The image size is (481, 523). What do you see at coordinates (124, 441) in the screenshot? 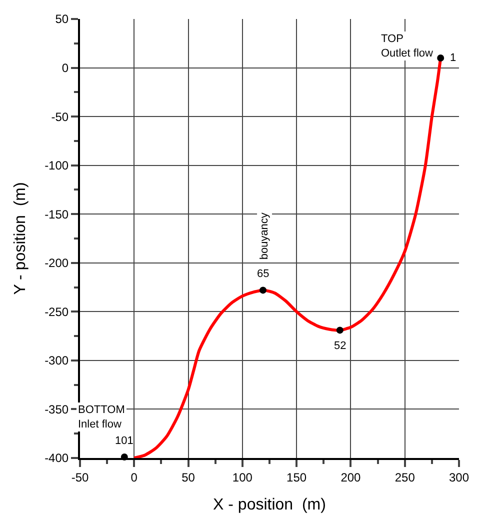
I see `annotation: 101` at bounding box center [124, 441].